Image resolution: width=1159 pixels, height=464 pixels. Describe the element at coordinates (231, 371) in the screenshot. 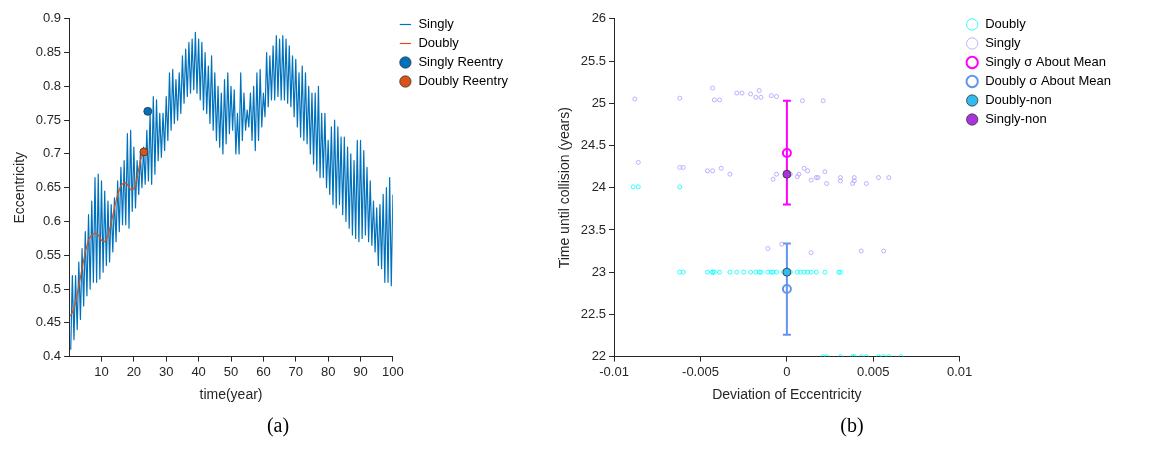

I see `x-tick-label: 50` at that location.